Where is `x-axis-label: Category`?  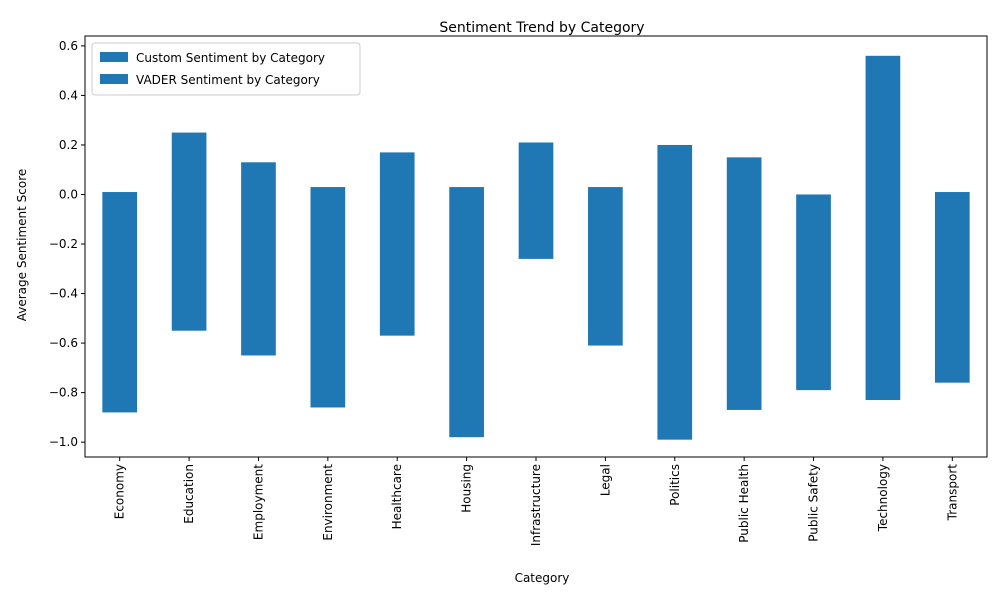
x-axis-label: Category is located at coordinates (542, 578).